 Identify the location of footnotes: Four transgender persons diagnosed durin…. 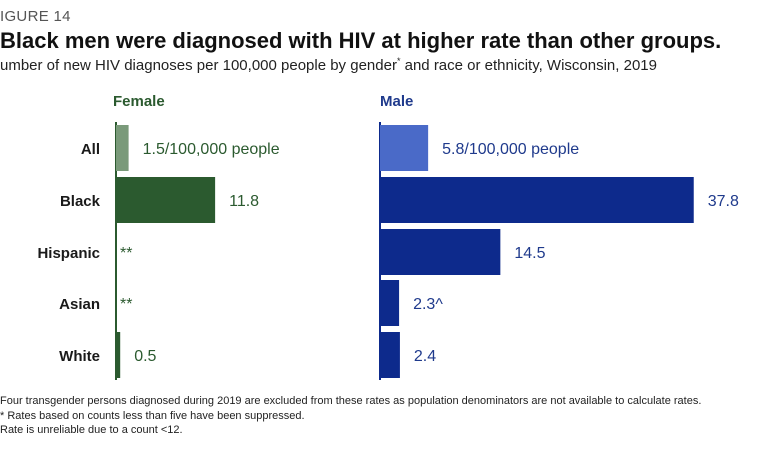
(350, 416).